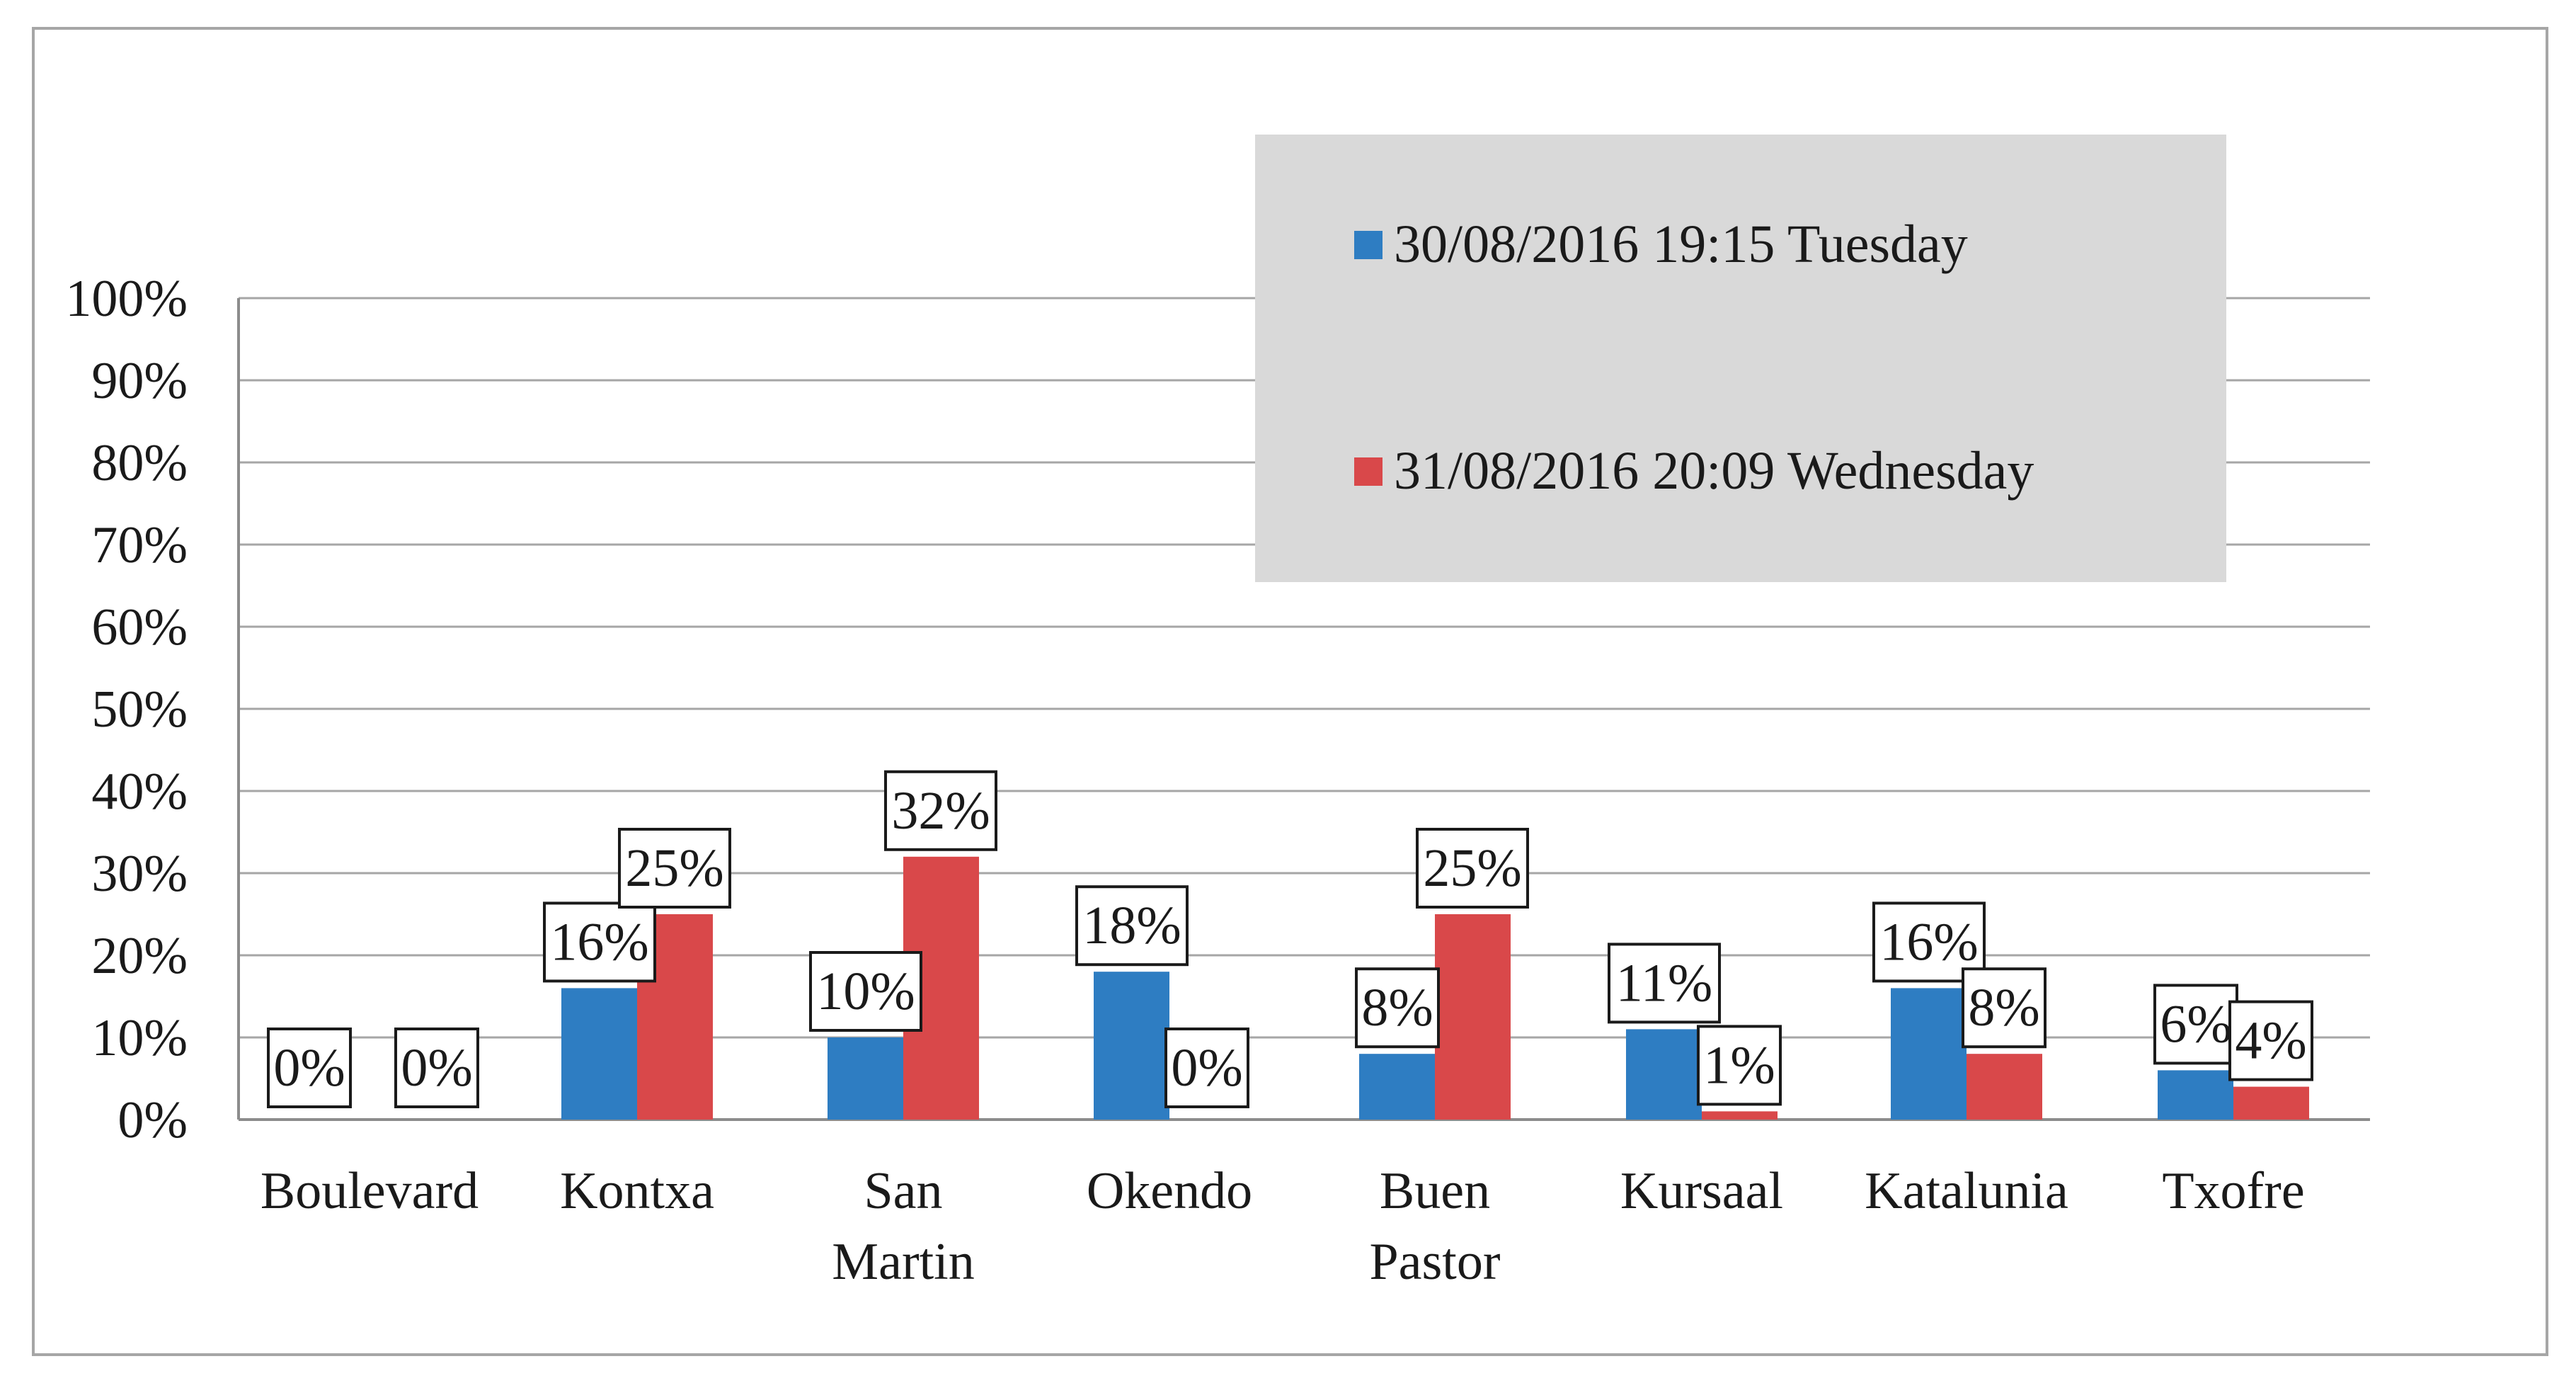  I want to click on data-label-series-2: 1%, so click(1739, 1065).